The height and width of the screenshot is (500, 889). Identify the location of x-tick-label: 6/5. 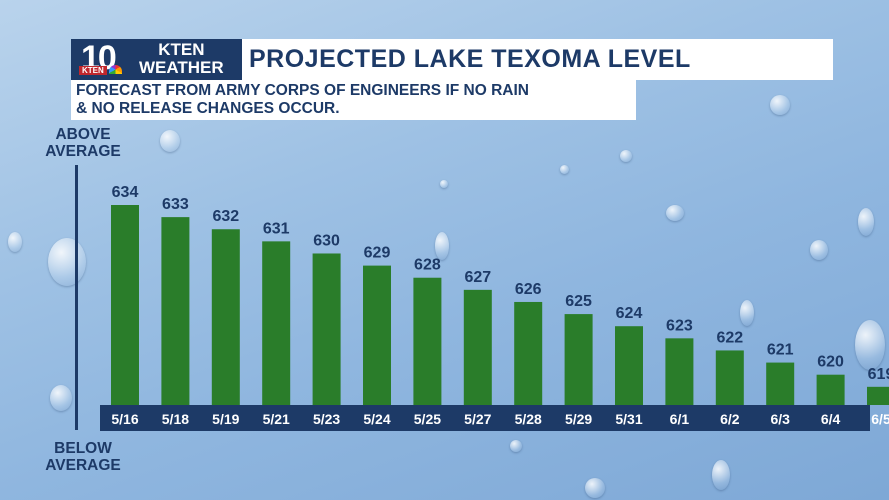
(880, 419).